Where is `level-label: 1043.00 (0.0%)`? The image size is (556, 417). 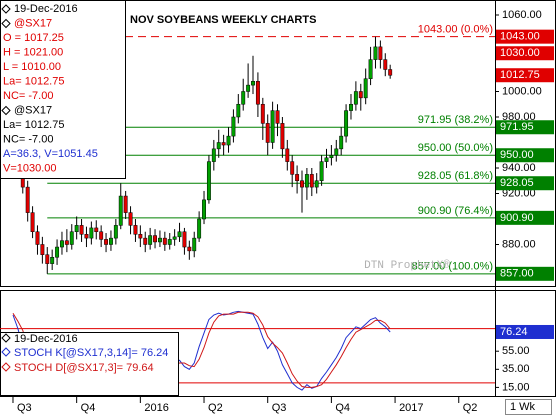
level-label: 1043.00 (0.0%) is located at coordinates (455, 30).